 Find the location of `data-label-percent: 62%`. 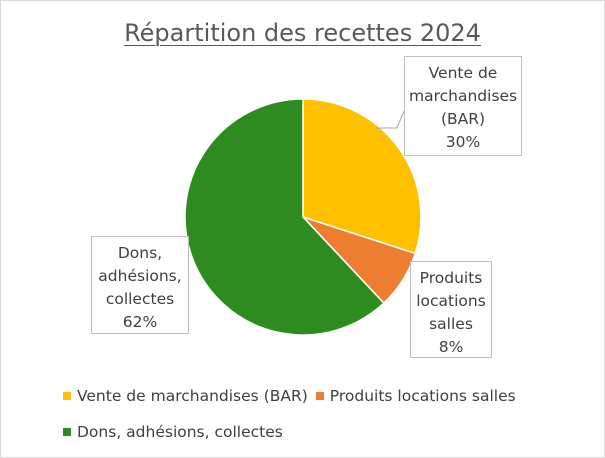

data-label-percent: 62% is located at coordinates (140, 322).